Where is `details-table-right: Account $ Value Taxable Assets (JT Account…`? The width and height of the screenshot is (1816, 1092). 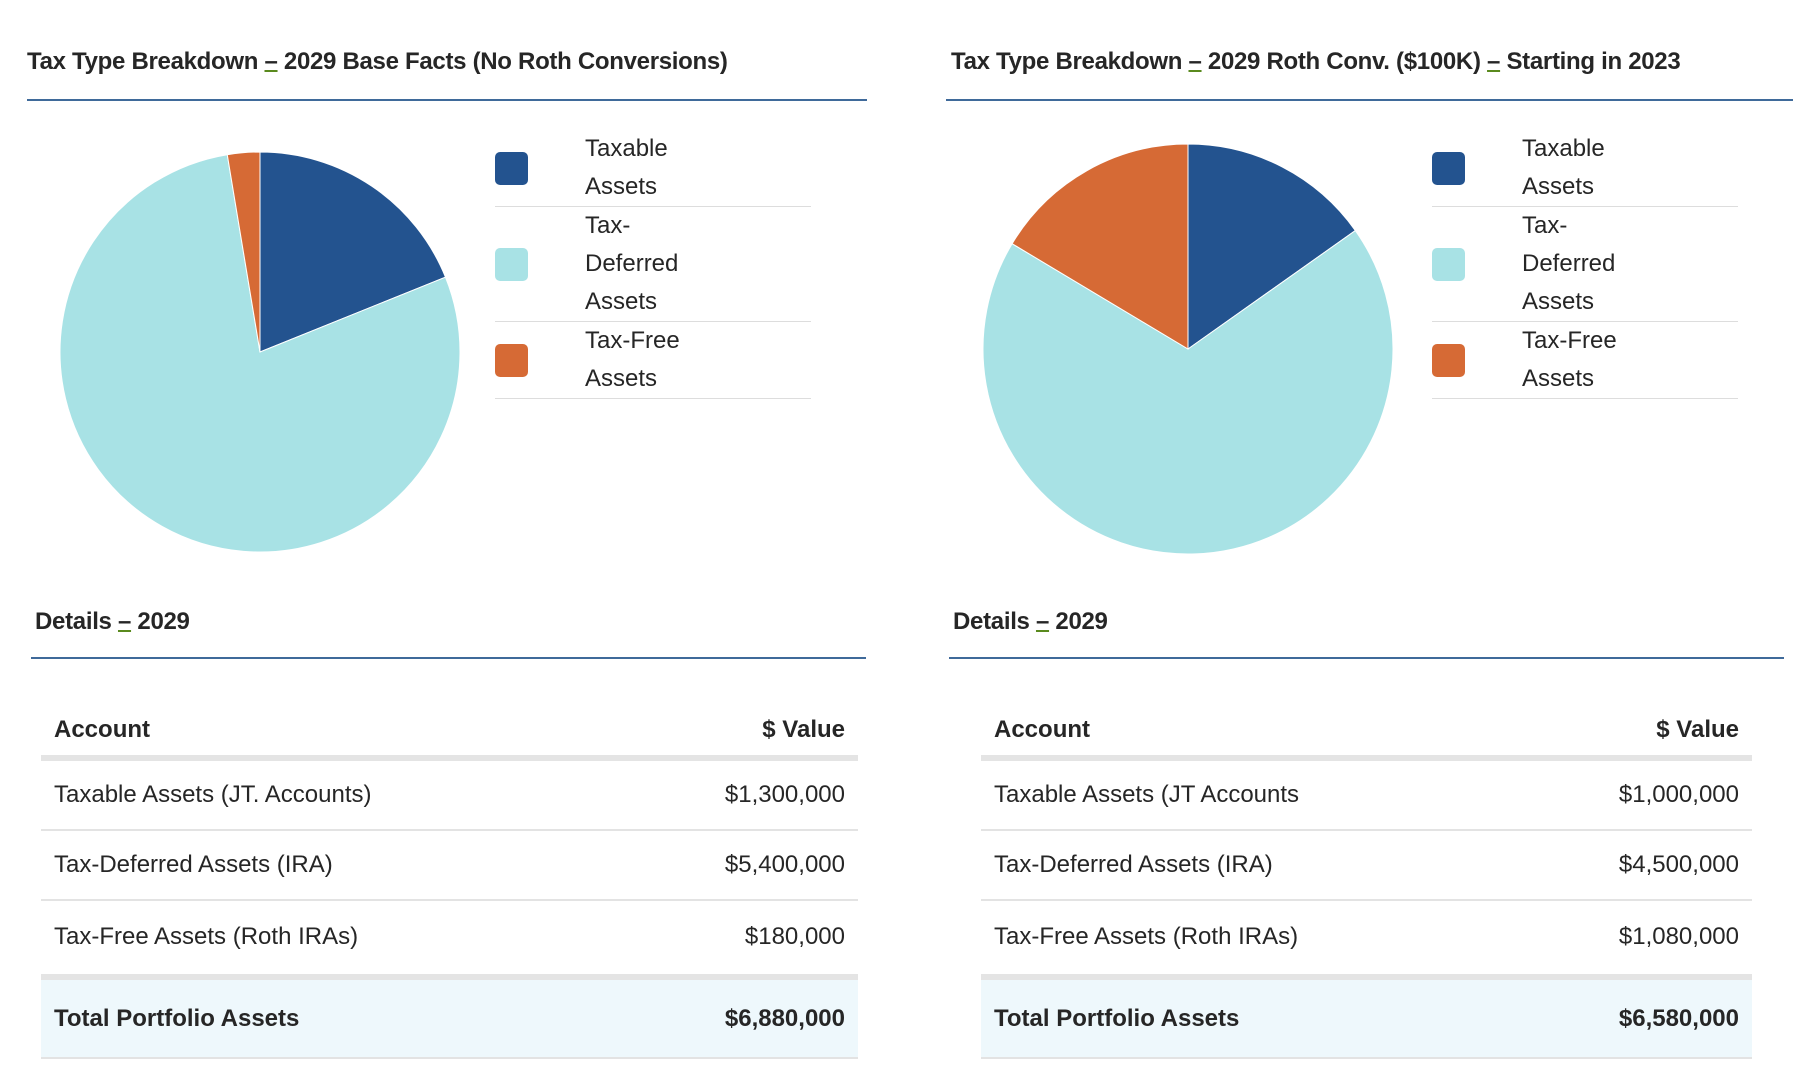
details-table-right: Account $ Value Taxable Assets (JT Account… is located at coordinates (1366, 885).